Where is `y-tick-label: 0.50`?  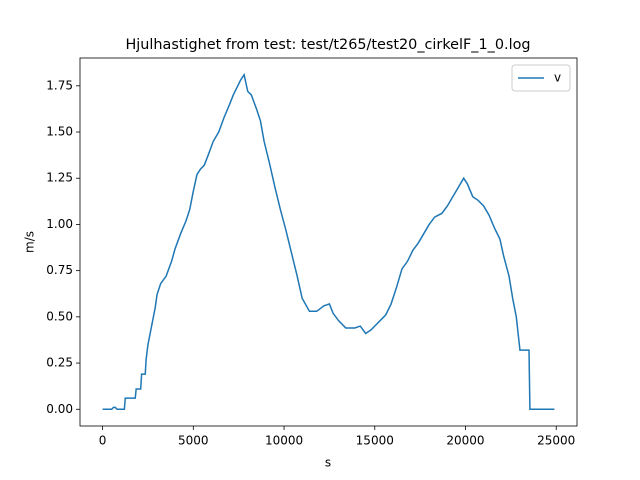 y-tick-label: 0.50 is located at coordinates (59, 316).